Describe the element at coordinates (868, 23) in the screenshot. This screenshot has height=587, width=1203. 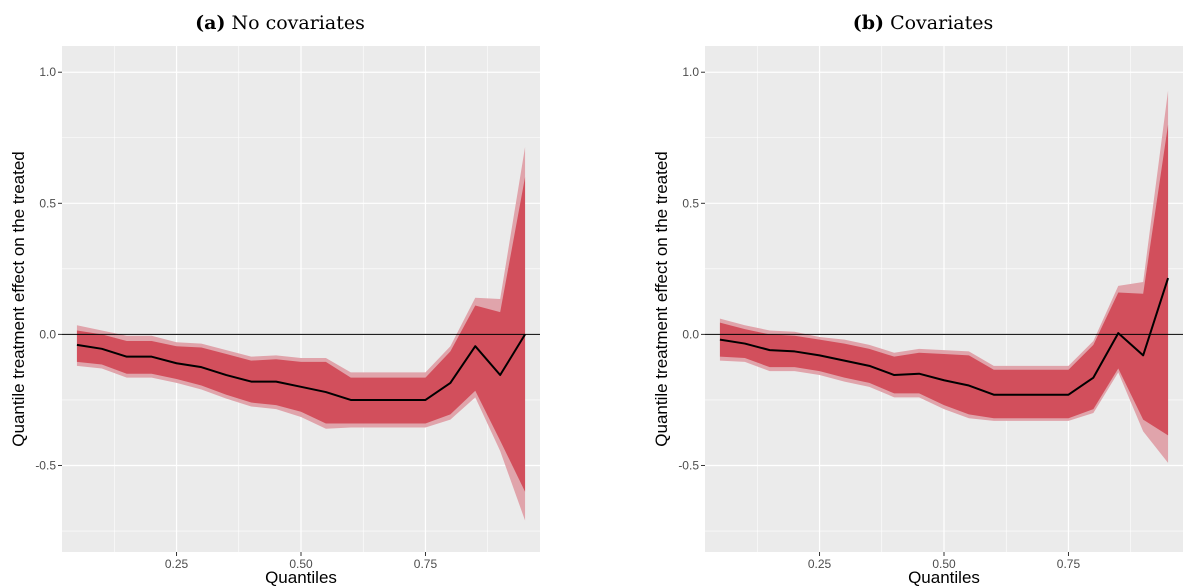
I see `panel-tag: (b)` at that location.